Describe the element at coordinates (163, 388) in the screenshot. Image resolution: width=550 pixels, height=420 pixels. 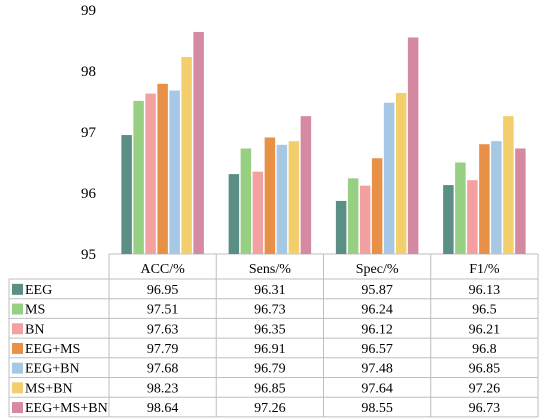
I see `table-cell-value: 98.23` at that location.